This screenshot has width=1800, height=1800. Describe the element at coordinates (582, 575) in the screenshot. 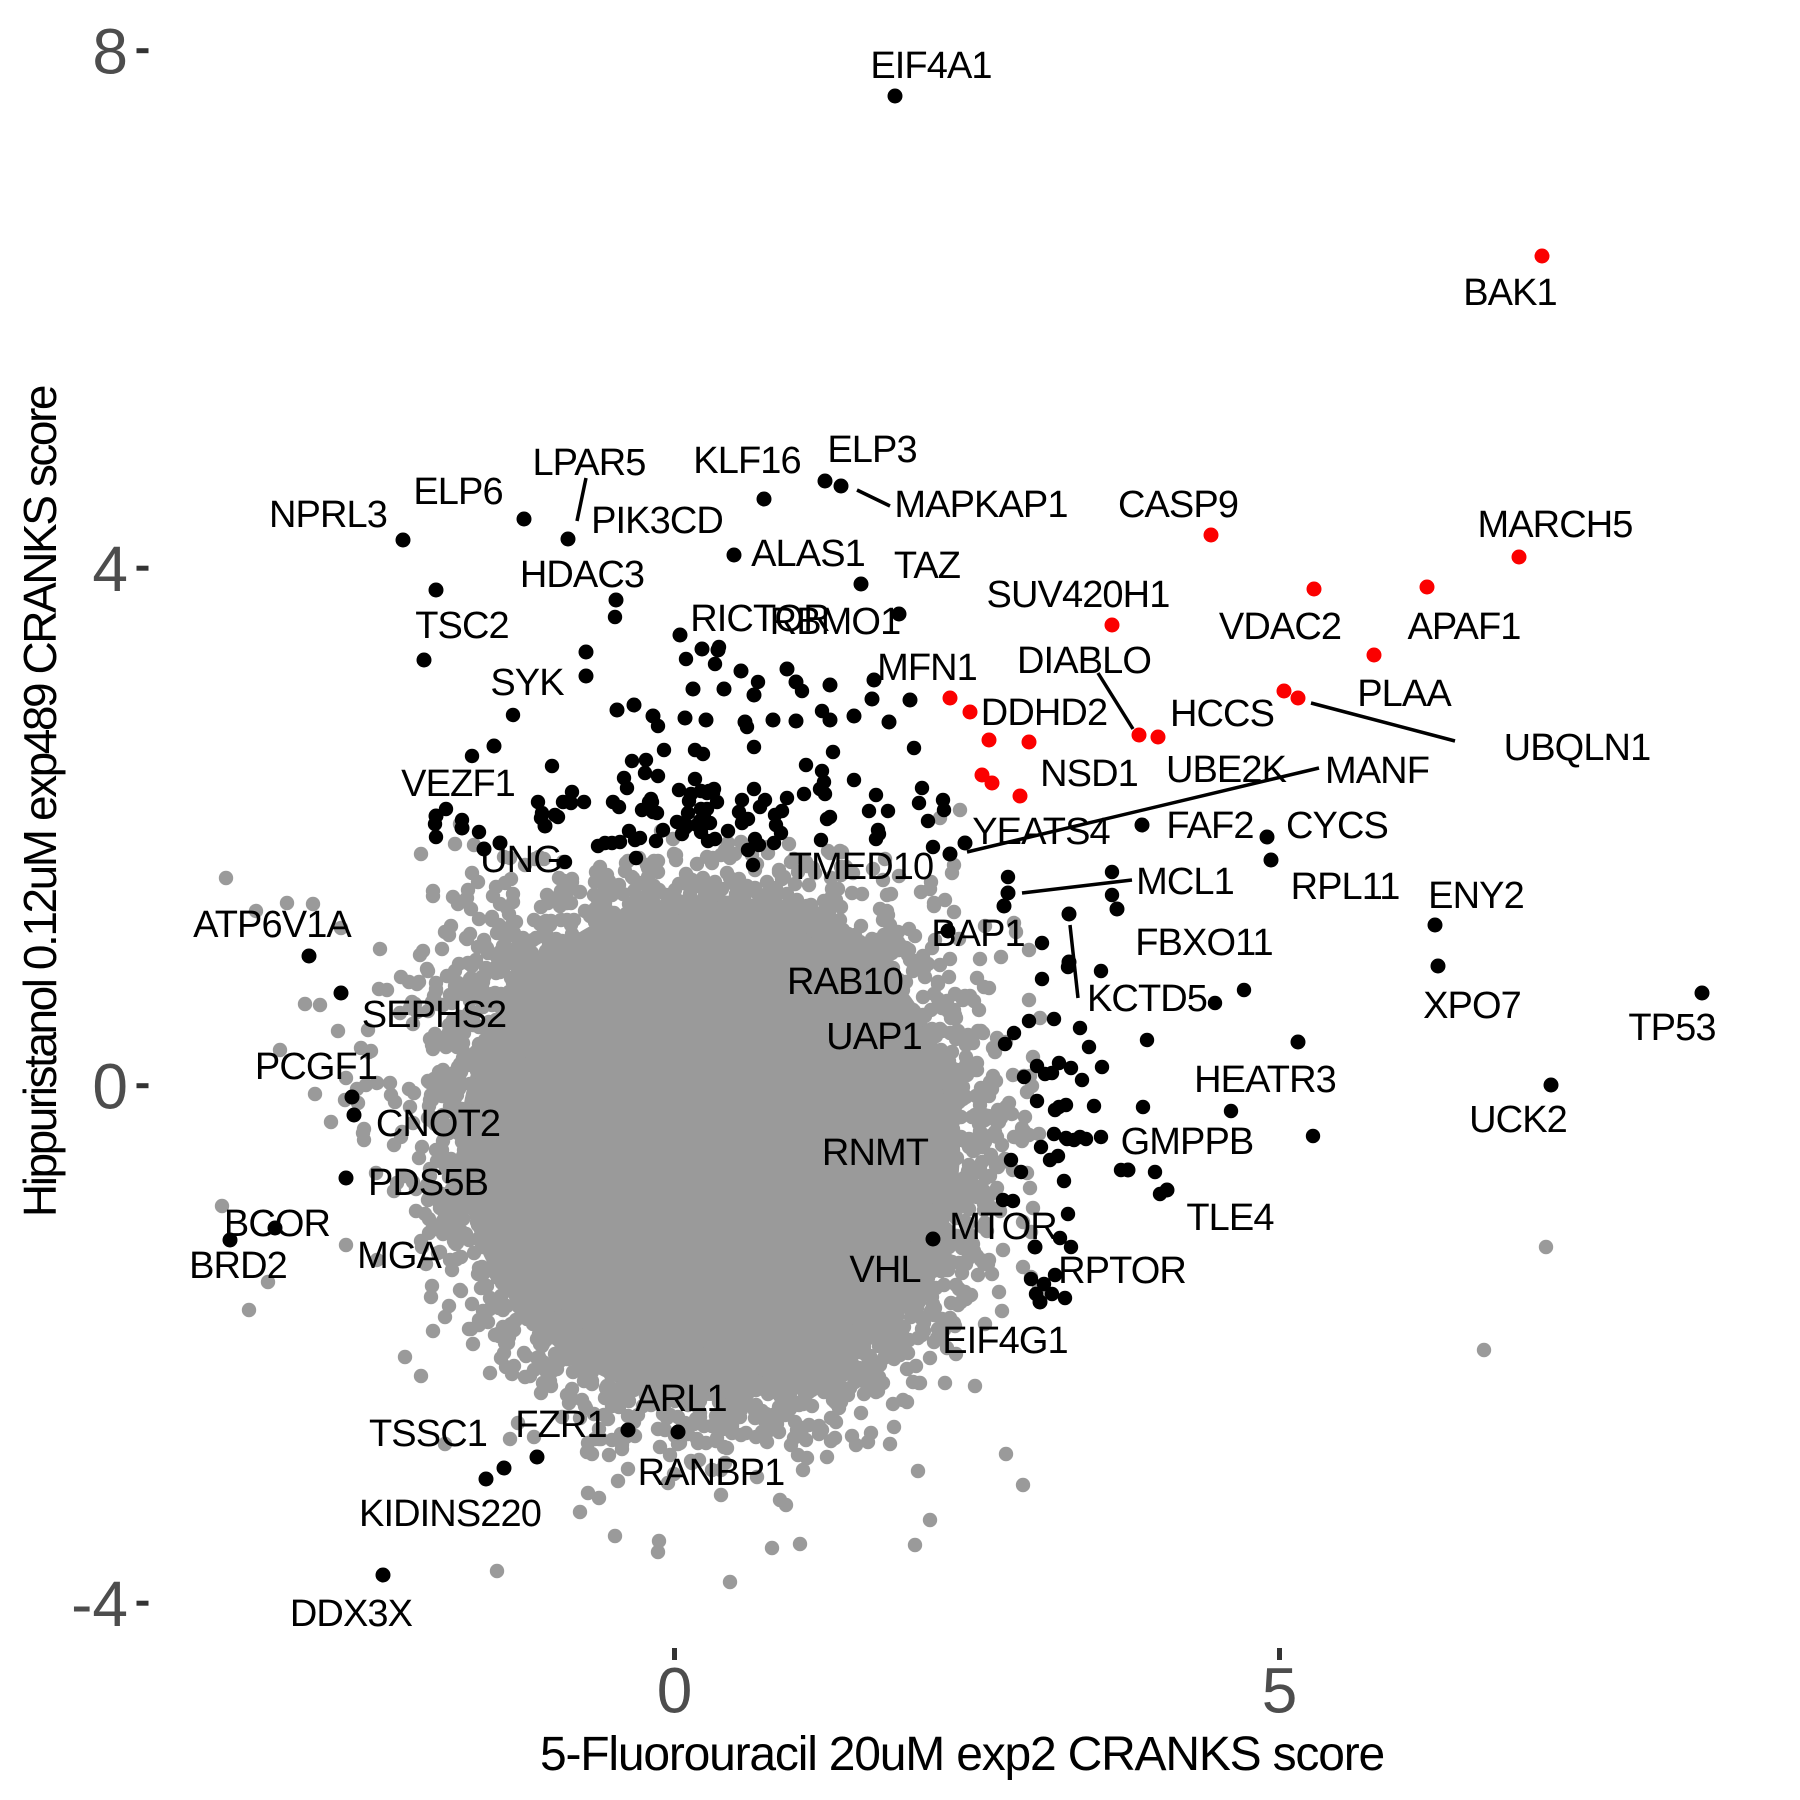

I see `svg-text: HDAC3` at that location.